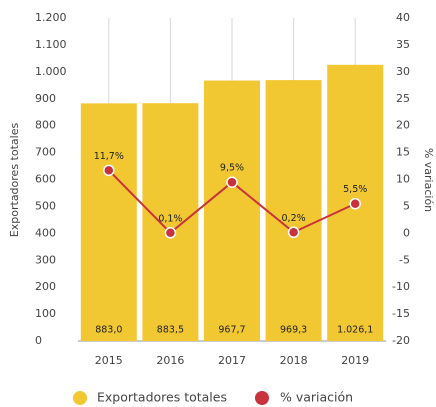 Image resolution: width=436 pixels, height=407 pixels. I want to click on bar-value-label: 1.026,1, so click(355, 330).